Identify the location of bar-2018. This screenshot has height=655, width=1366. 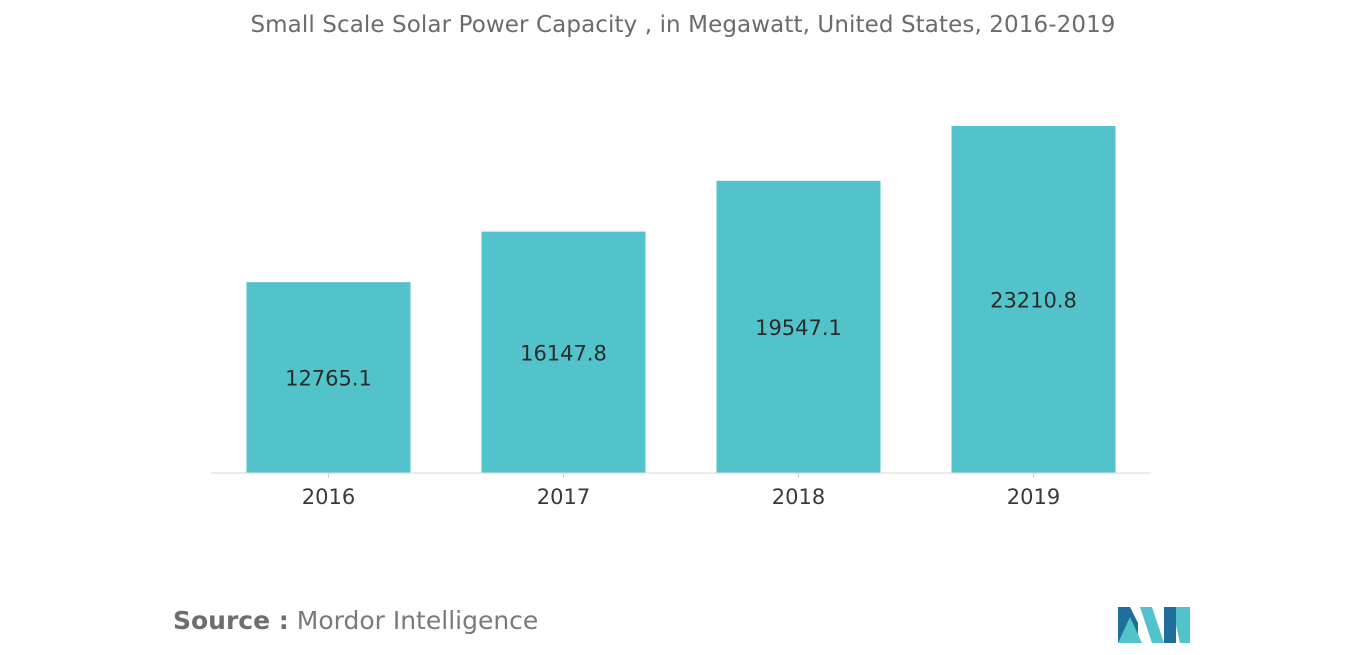
(798, 326).